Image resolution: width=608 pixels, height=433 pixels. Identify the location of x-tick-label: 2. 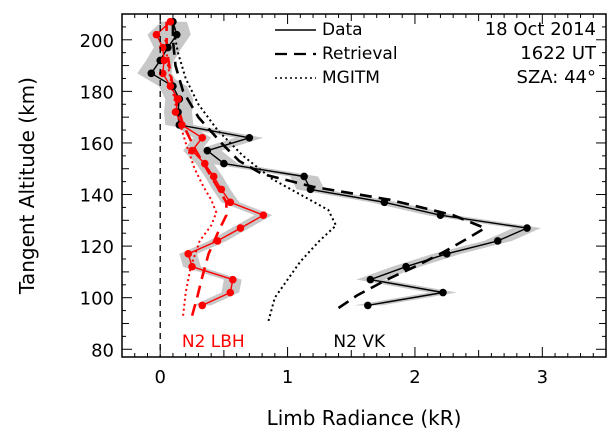
(414, 377).